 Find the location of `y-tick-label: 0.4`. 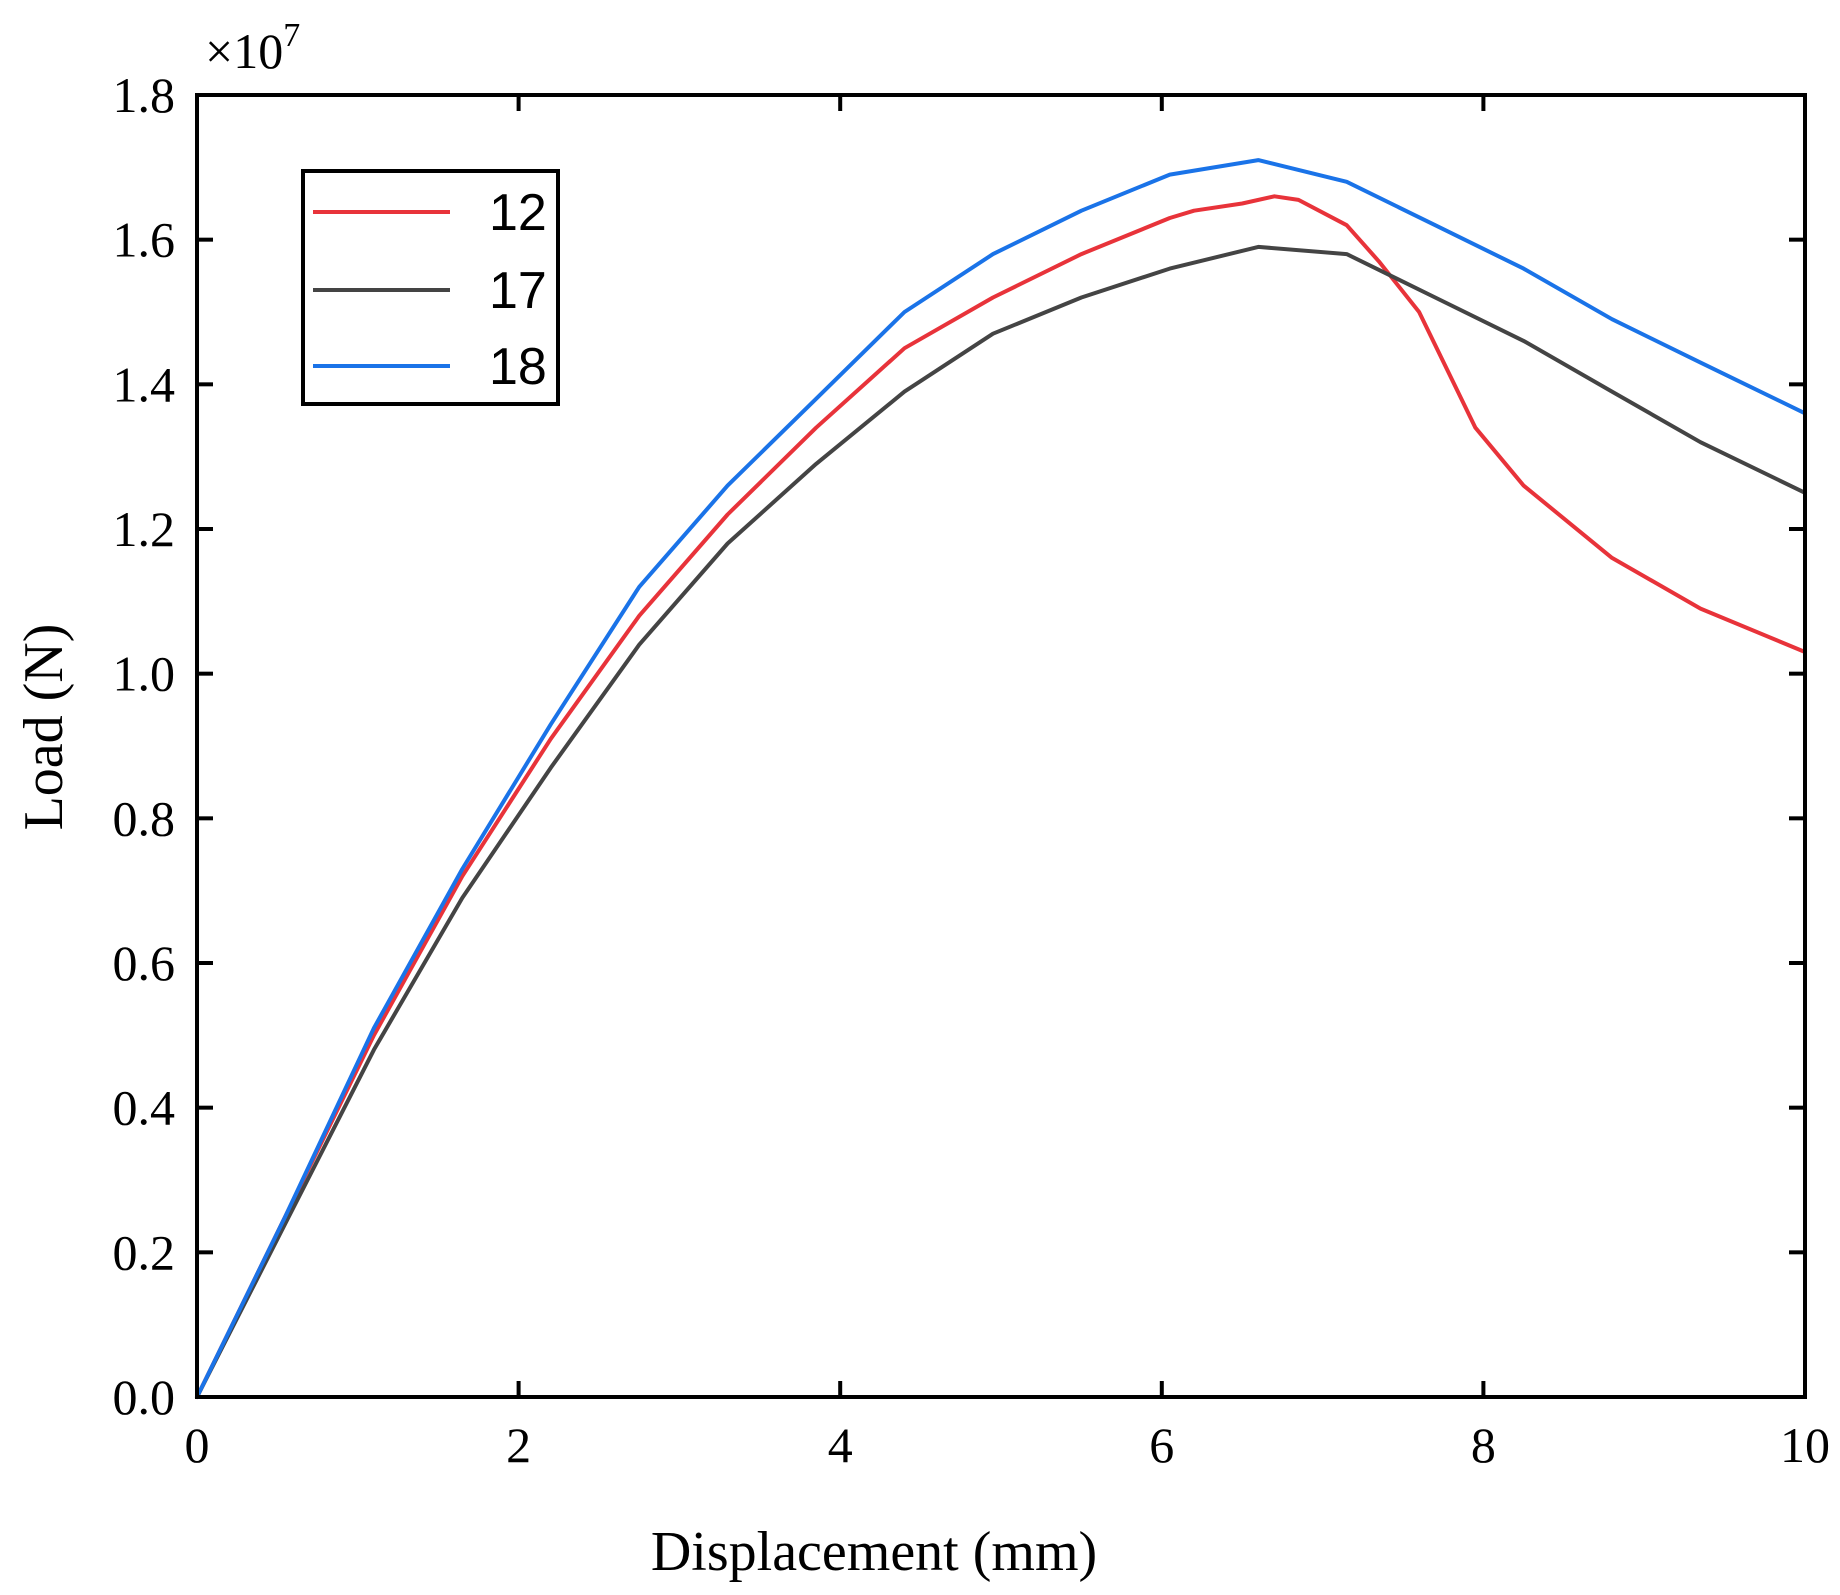

y-tick-label: 0.4 is located at coordinates (144, 1108).